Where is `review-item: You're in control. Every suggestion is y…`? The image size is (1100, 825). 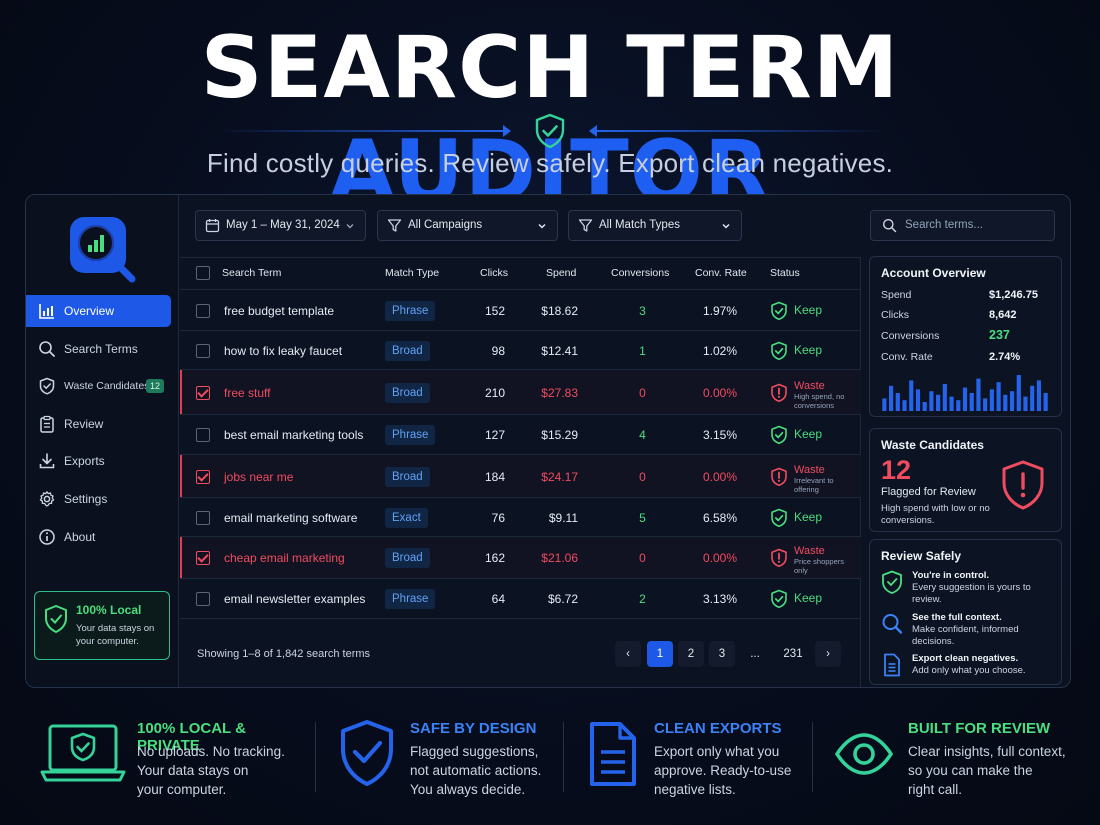
review-item: You're in control. Every suggestion is y… is located at coordinates (968, 588).